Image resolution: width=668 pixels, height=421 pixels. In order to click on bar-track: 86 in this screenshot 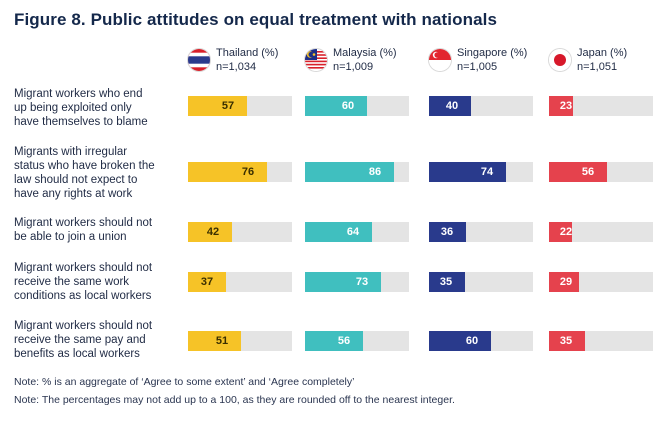, I will do `click(357, 172)`.